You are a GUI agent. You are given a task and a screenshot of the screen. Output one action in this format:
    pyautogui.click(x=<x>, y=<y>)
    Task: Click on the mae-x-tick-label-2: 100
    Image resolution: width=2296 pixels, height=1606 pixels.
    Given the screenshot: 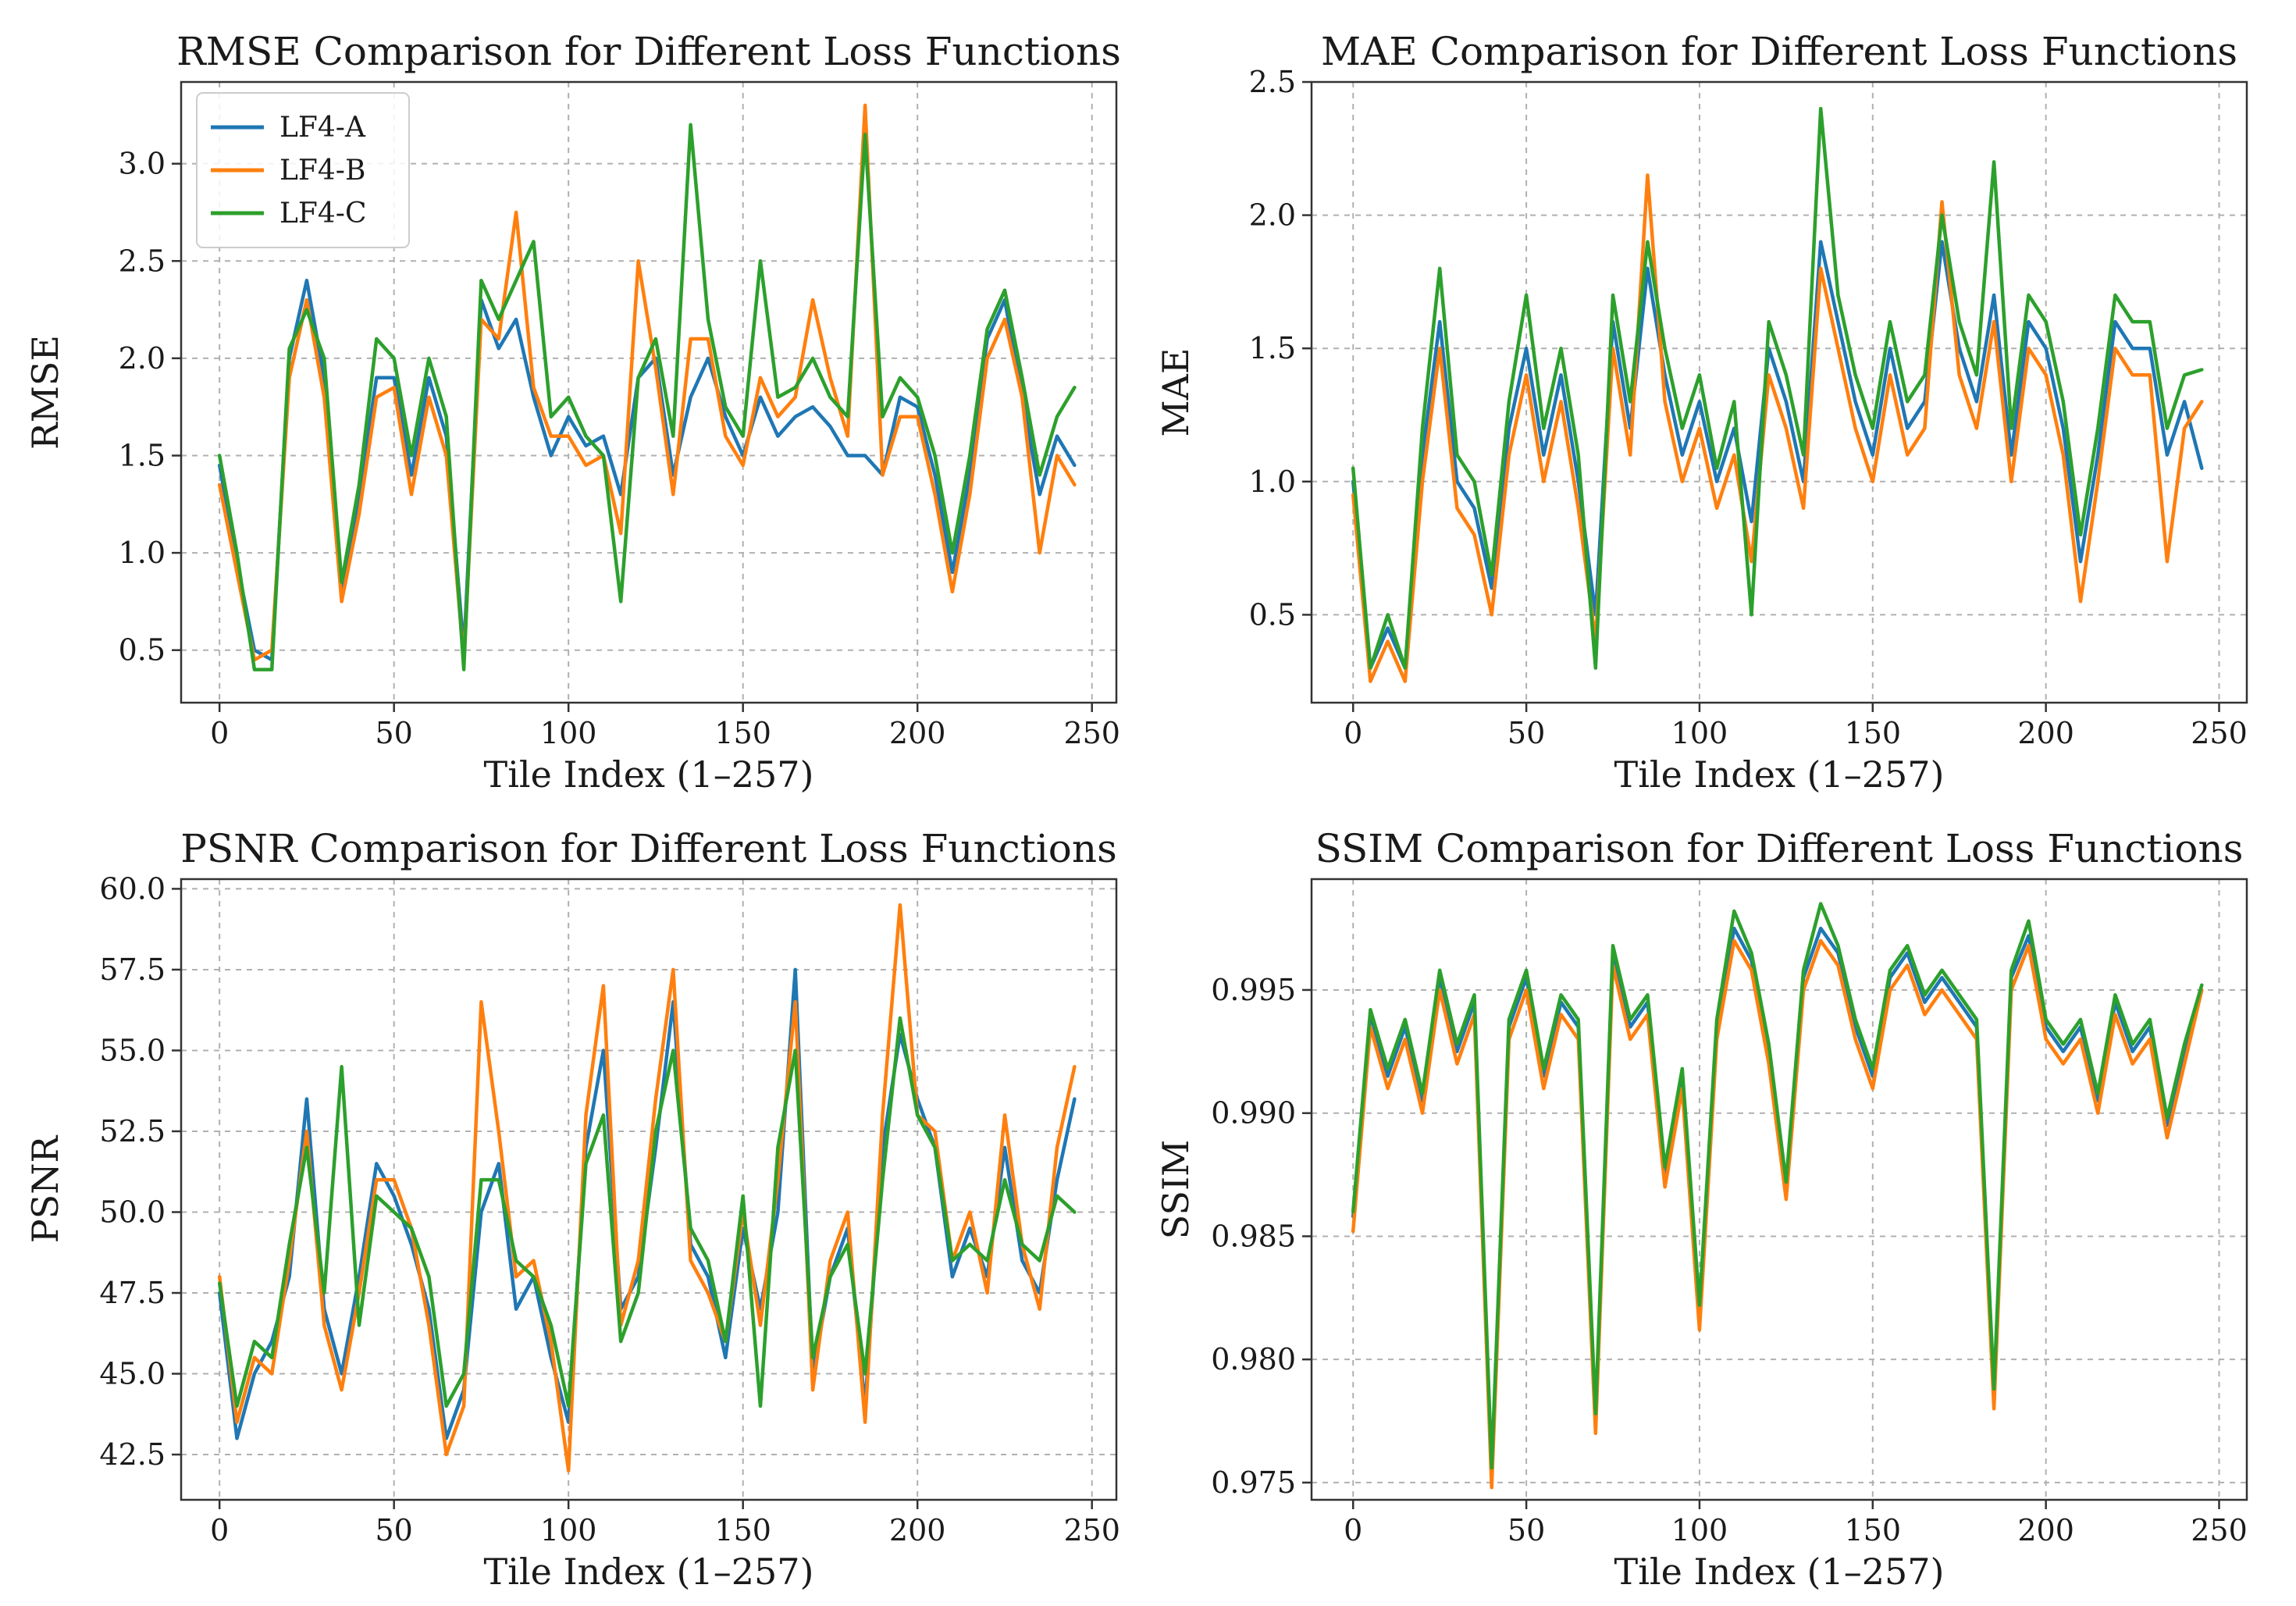 What is the action you would take?
    pyautogui.click(x=1699, y=733)
    